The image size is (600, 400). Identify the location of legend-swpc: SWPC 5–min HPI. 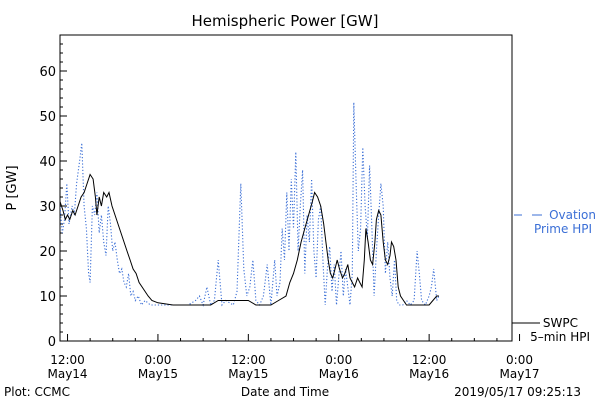
(551, 330).